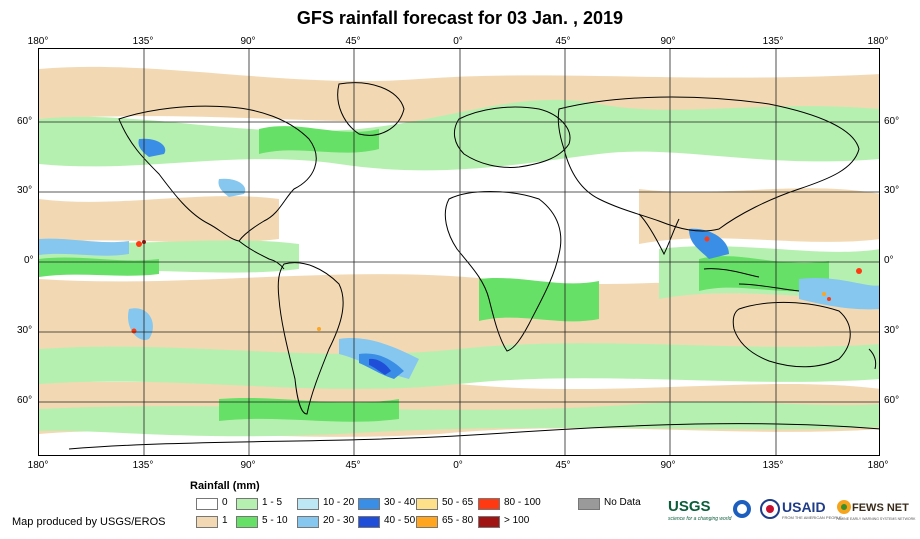  Describe the element at coordinates (844, 507) in the screenshot. I see `fews-globe-icon` at that location.